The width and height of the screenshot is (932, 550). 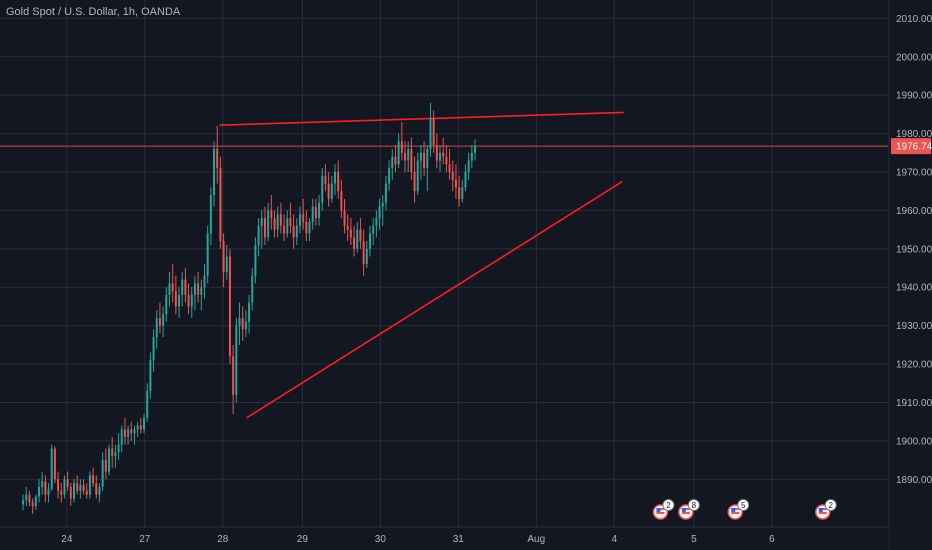 What do you see at coordinates (660, 513) in the screenshot?
I see `flag-stripe` at bounding box center [660, 513].